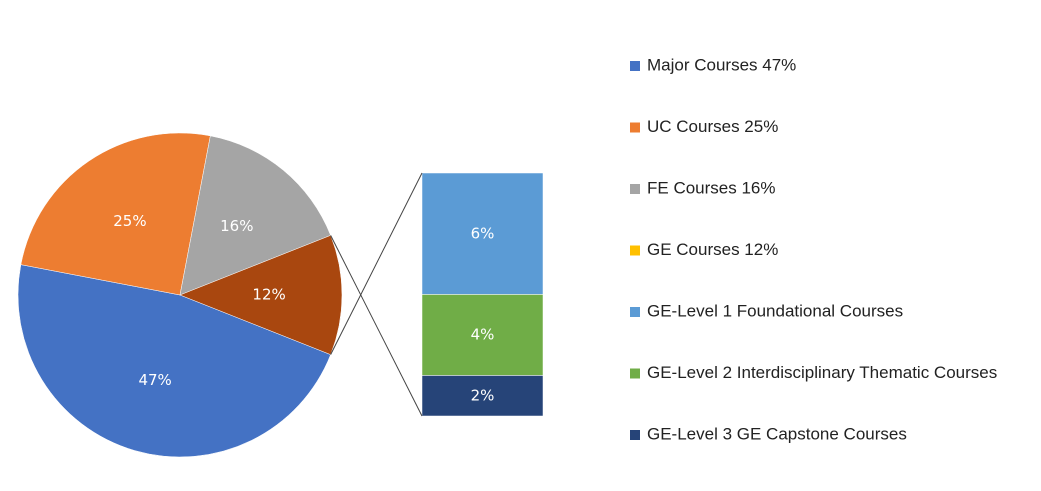 The image size is (1041, 491). I want to click on legend-label: FE Courses 16%, so click(711, 187).